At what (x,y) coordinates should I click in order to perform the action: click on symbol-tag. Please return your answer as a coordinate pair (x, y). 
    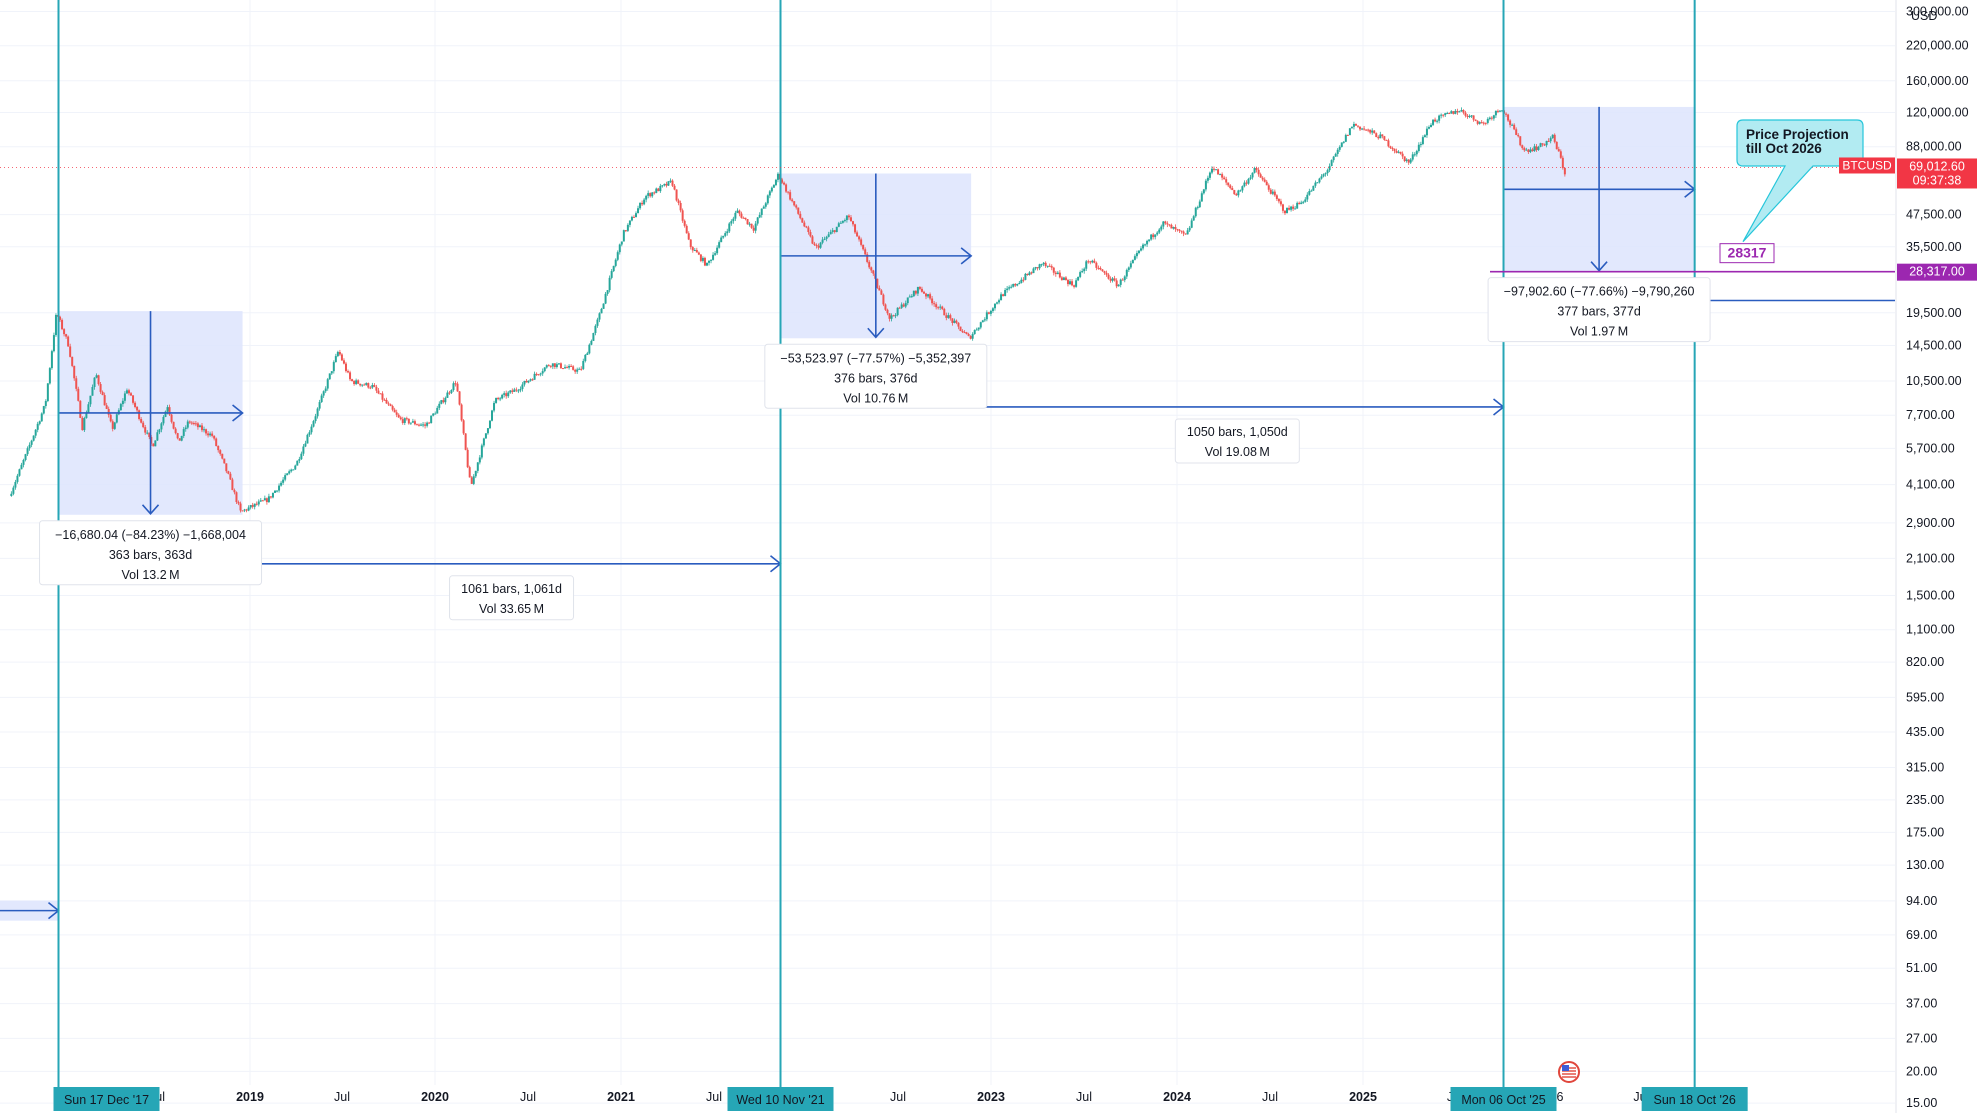
    Looking at the image, I should click on (1867, 165).